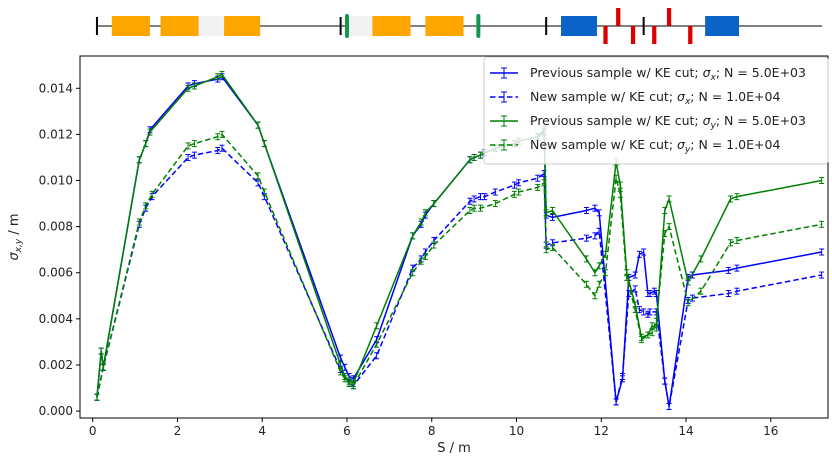 This screenshot has width=832, height=456. Describe the element at coordinates (59, 249) in the screenshot. I see `y-axis-ticks: 0.000 0.002 0.004 0.006 0.008 0.010 0.012 0.014` at that location.